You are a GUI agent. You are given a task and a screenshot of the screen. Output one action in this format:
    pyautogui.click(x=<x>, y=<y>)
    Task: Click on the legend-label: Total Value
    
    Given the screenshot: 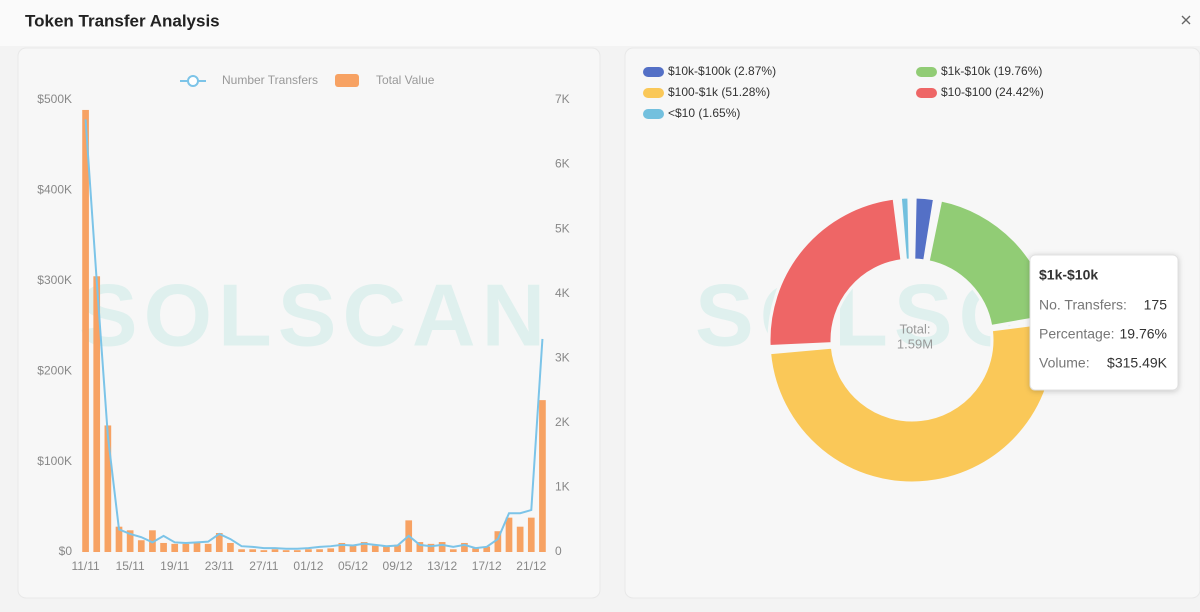 What is the action you would take?
    pyautogui.click(x=405, y=80)
    